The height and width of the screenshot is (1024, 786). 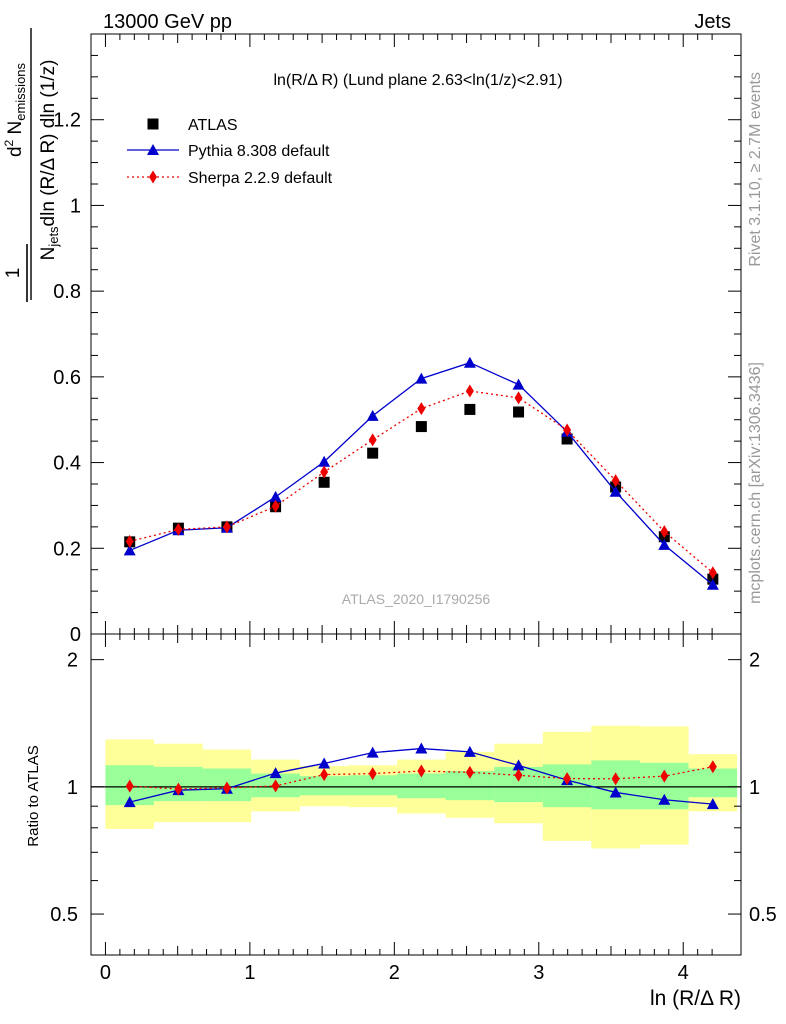 What do you see at coordinates (213, 125) in the screenshot?
I see `legend-label: ATLAS` at bounding box center [213, 125].